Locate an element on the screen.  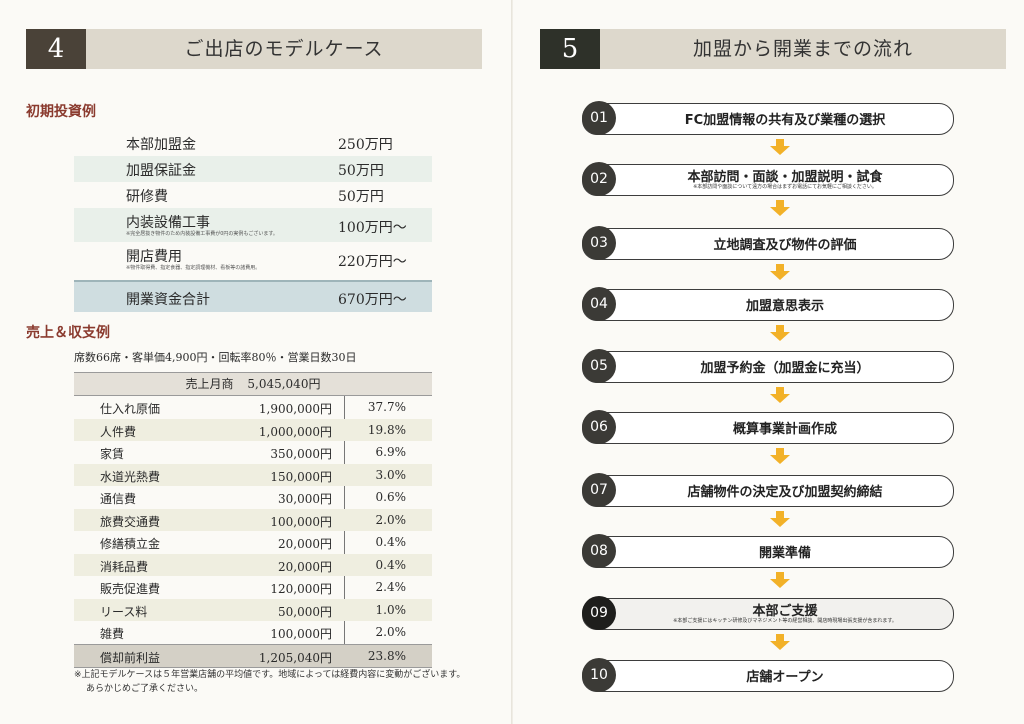
expense-label: 雑費 is located at coordinates (112, 634).